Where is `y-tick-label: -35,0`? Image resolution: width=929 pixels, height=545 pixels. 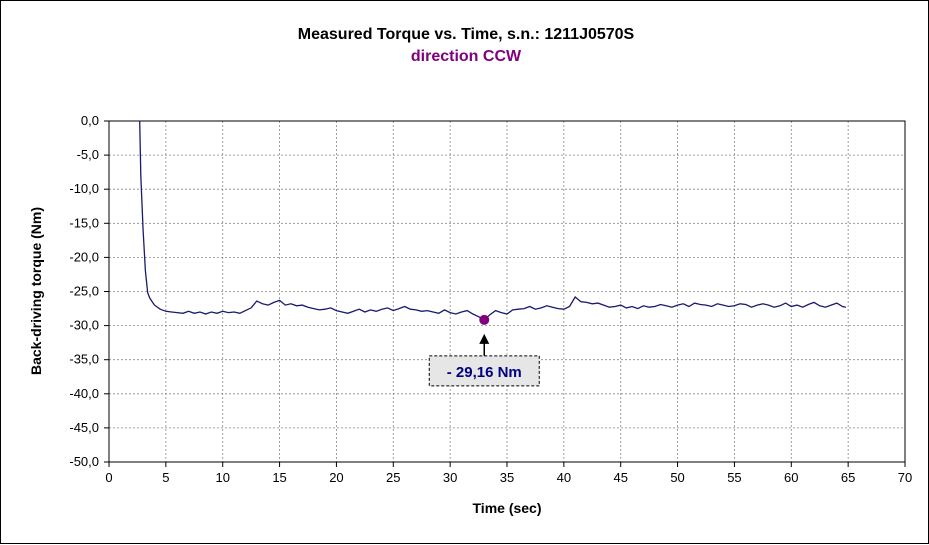 y-tick-label: -35,0 is located at coordinates (84, 359).